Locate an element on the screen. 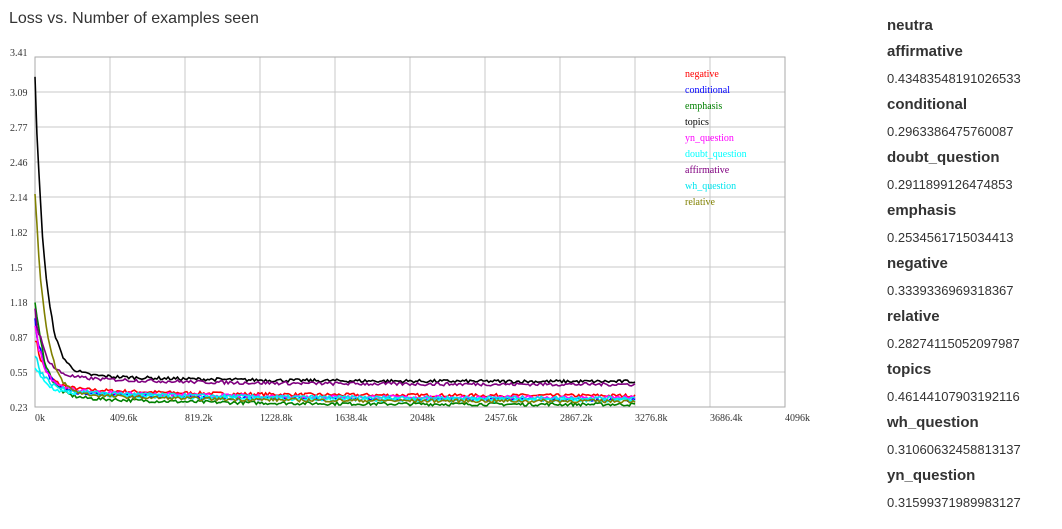  panel-value-yn-question: 0.31599371989983127 is located at coordinates (954, 502).